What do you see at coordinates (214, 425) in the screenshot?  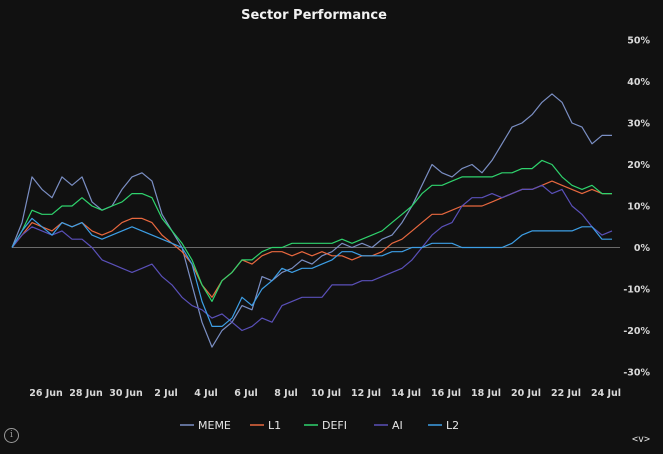 I see `legend-label: MEME` at bounding box center [214, 425].